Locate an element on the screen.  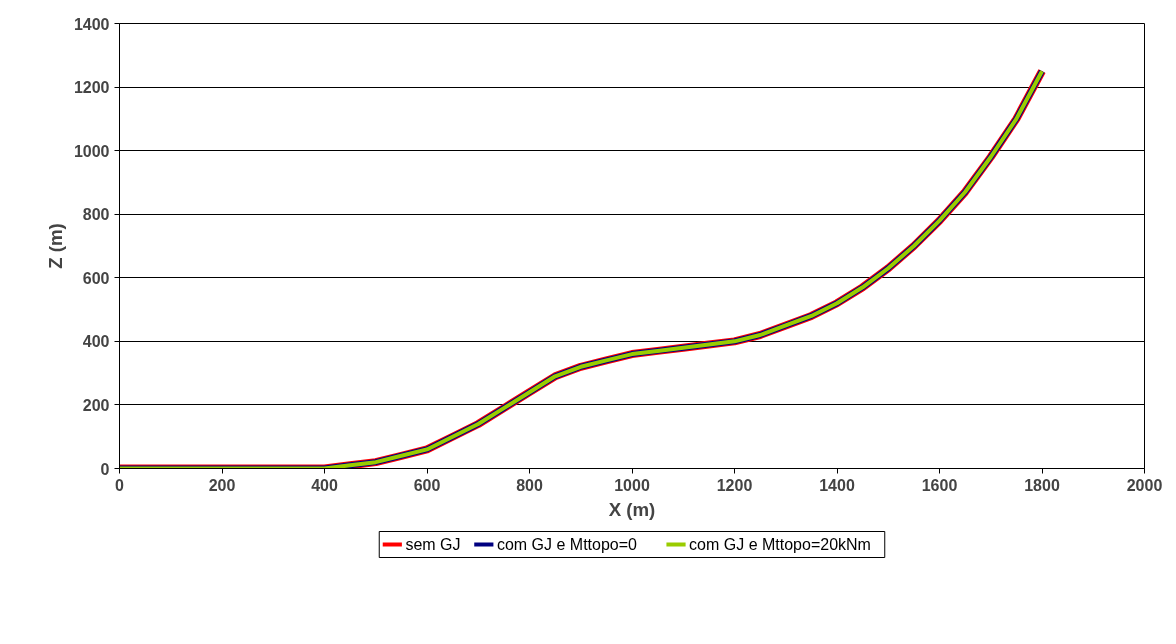
y-axis-title: Z (m) is located at coordinates (55, 246).